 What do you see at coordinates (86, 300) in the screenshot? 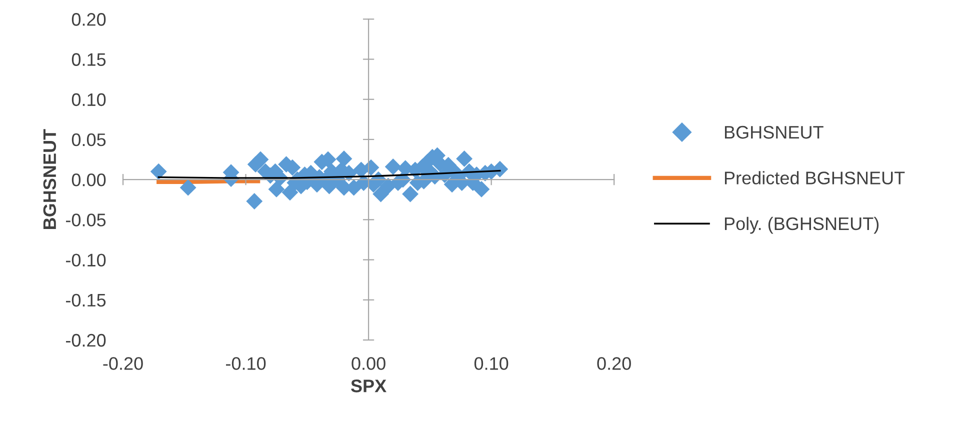
I see `y-tick-label: -0.15` at bounding box center [86, 300].